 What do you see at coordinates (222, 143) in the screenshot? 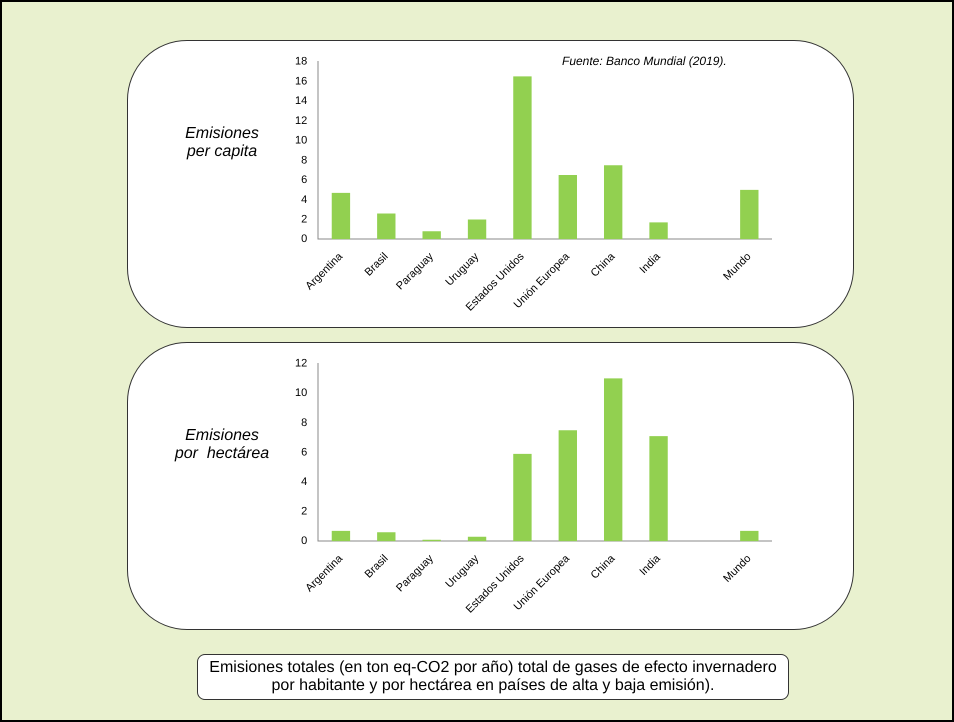
I see `y-axis-title: Emisiones per capita` at bounding box center [222, 143].